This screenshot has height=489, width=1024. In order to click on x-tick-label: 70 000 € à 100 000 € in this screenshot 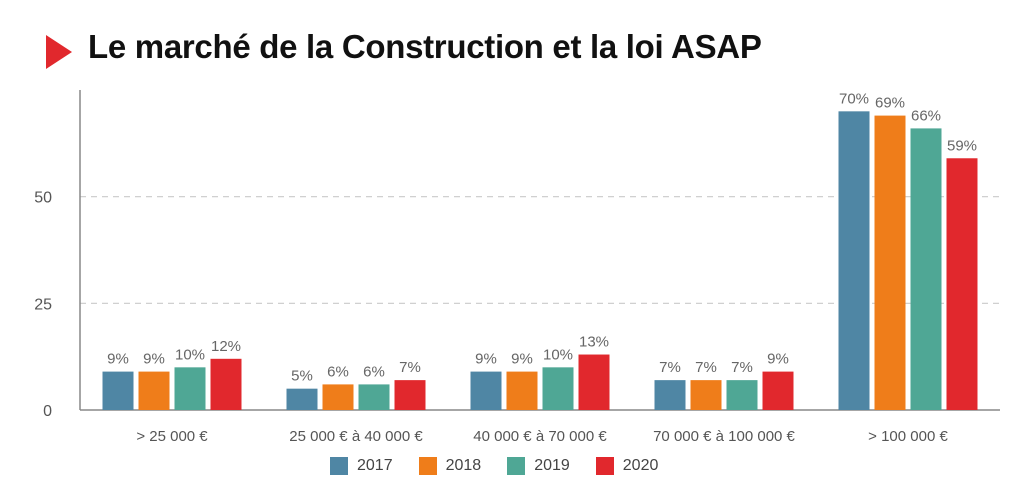, I will do `click(724, 436)`.